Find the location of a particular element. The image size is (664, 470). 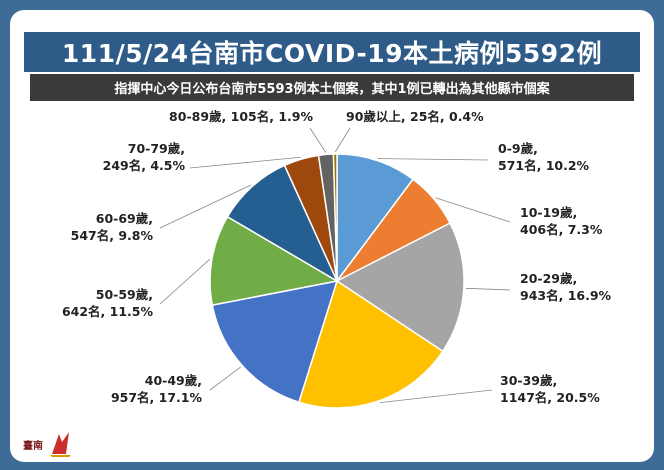

data-label-8: 80-89歲, 105名, 1.9% is located at coordinates (241, 116).